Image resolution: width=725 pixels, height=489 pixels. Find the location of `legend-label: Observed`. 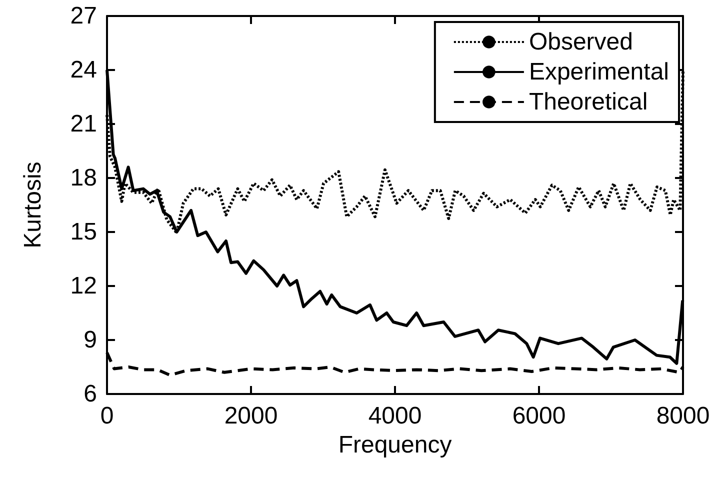

legend-label: Observed is located at coordinates (580, 42).